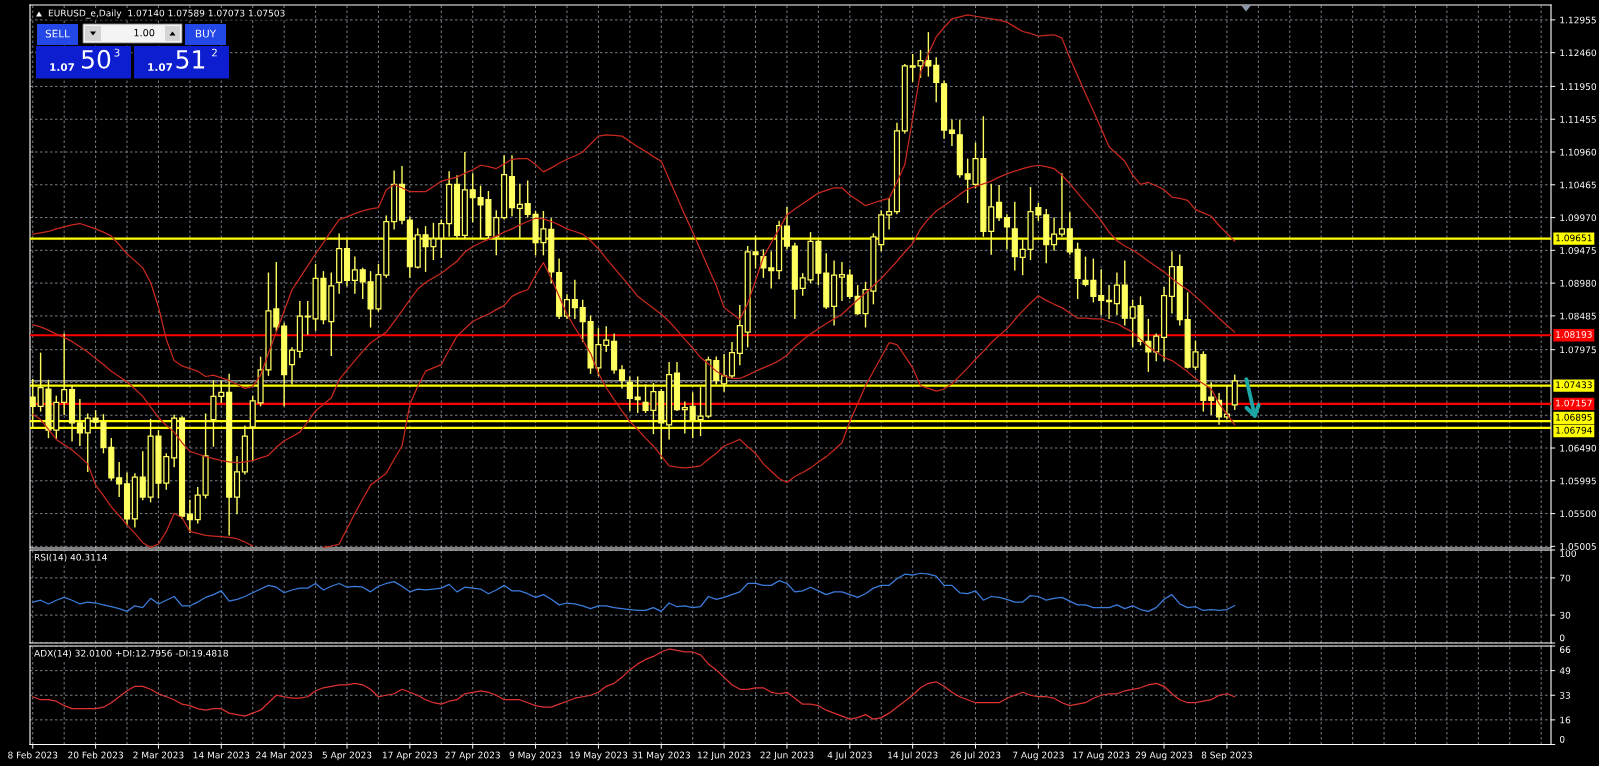 The width and height of the screenshot is (1599, 766). I want to click on x-tick-label: 20 Feb 2023, so click(95, 755).